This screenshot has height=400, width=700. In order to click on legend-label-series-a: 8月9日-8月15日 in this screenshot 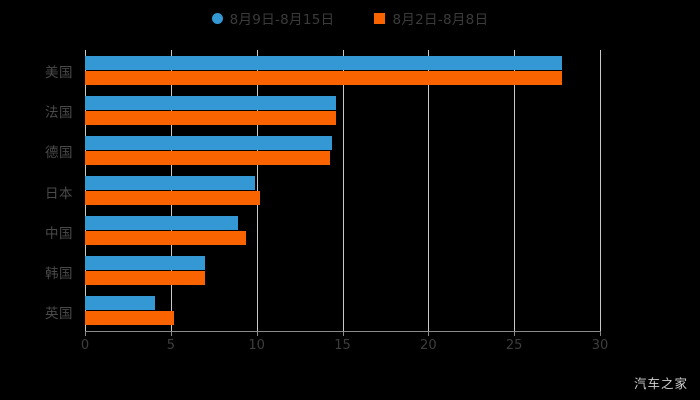, I will do `click(282, 20)`.